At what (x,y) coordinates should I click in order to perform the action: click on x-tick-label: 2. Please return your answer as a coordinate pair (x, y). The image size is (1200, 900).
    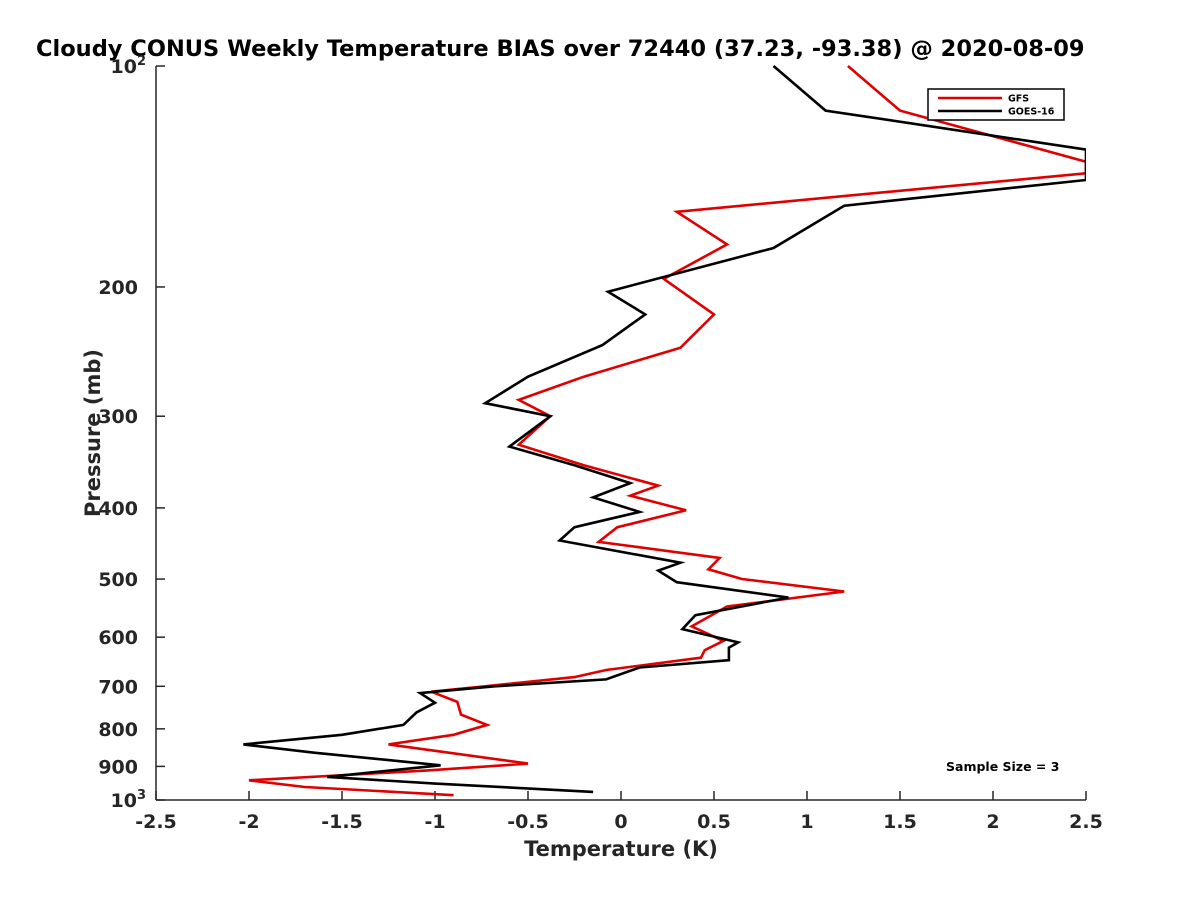
    Looking at the image, I should click on (992, 822).